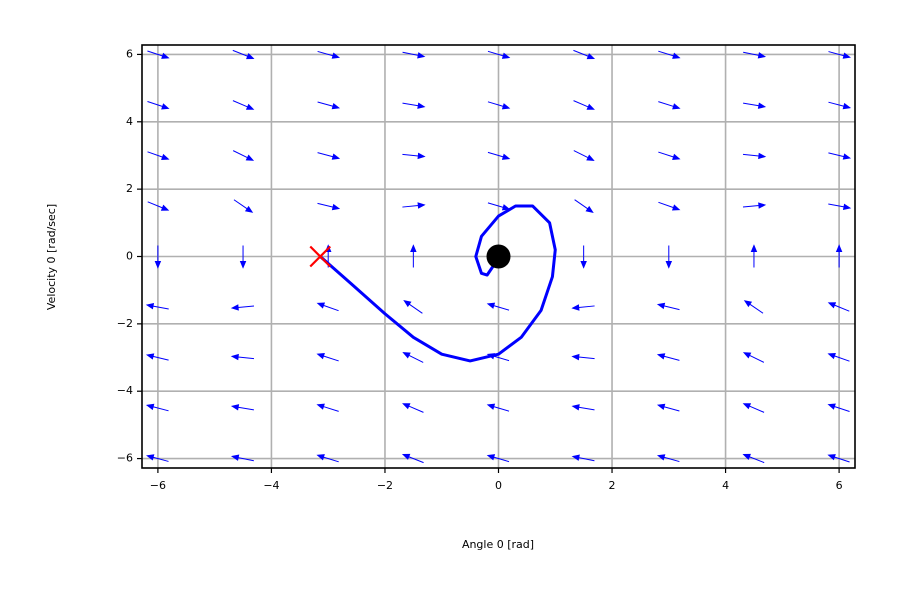  What do you see at coordinates (385, 485) in the screenshot?
I see `x-tick-label: −2` at bounding box center [385, 485].